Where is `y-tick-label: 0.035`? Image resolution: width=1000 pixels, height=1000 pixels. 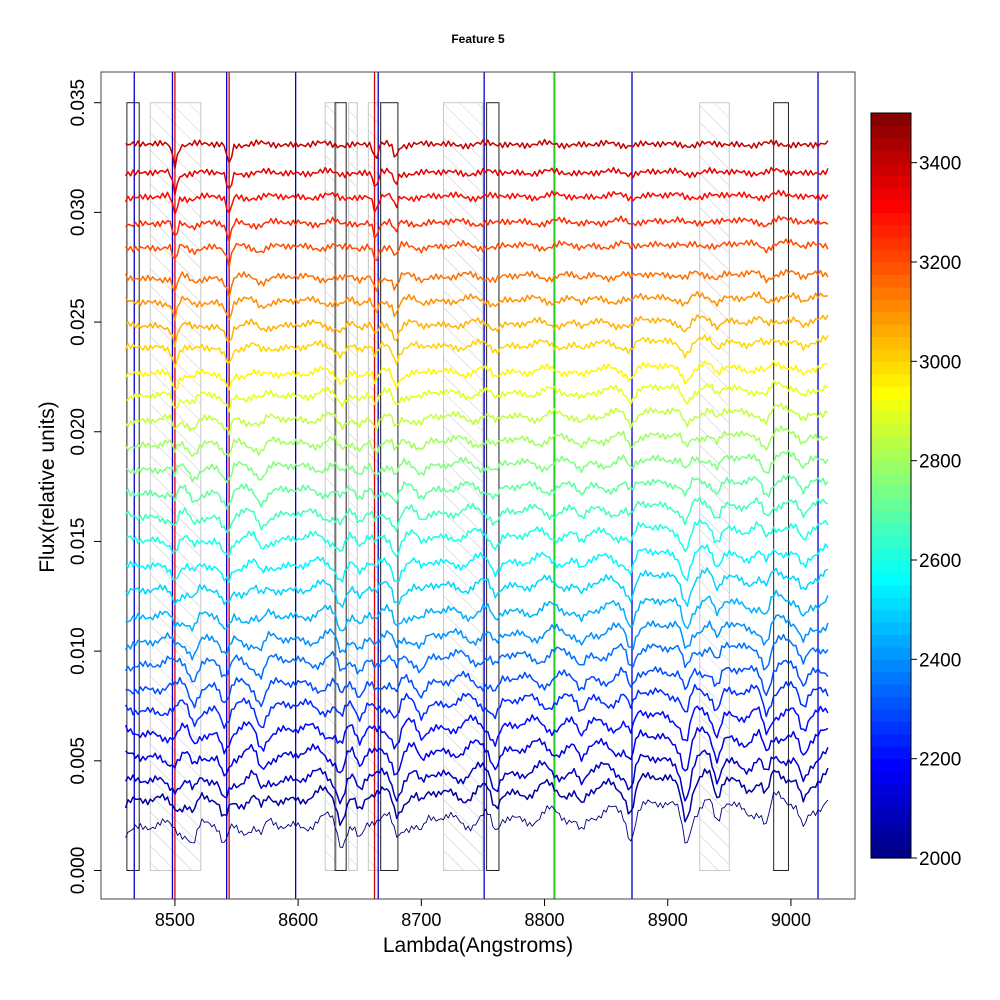
y-tick-label: 0.035 is located at coordinates (78, 103).